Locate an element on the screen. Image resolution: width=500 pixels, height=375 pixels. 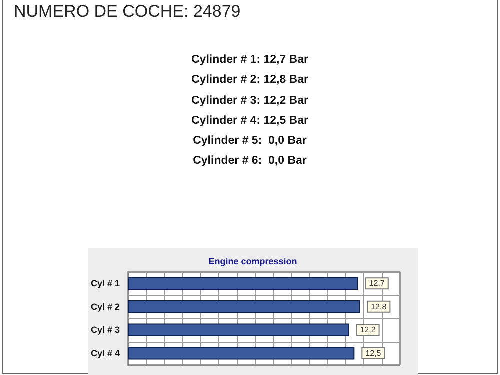
y-tick-label: Cyl # 4 is located at coordinates (105, 353).